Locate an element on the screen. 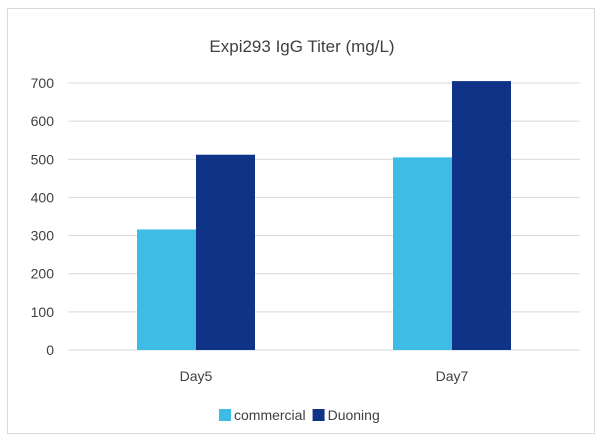 This screenshot has width=604, height=443. y-tick-label: 300 is located at coordinates (43, 236).